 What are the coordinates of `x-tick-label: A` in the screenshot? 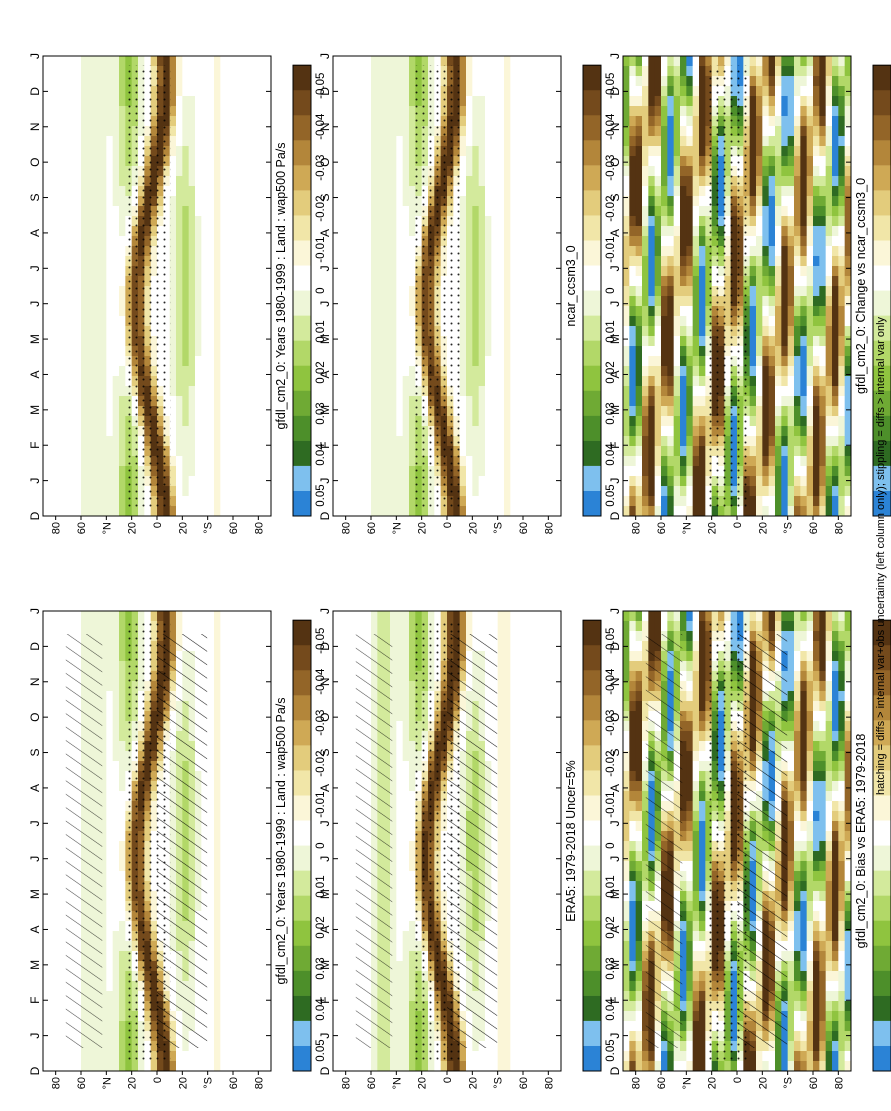 It's located at (35, 929).